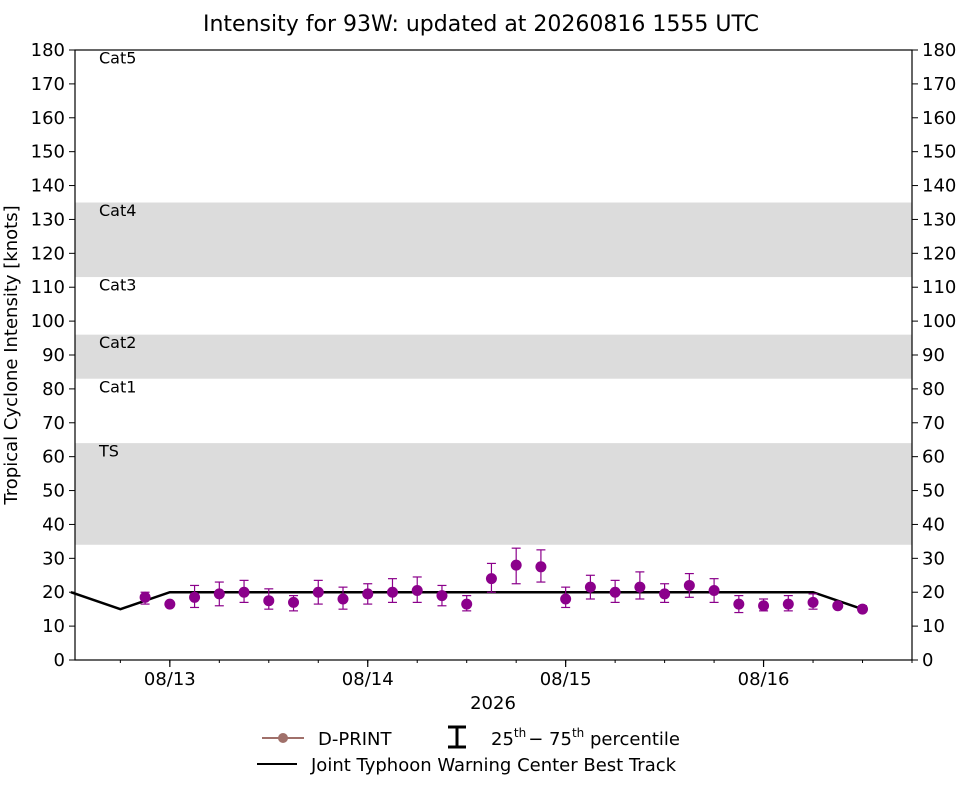  I want to click on category-labels: TS Cat1 Cat2 Cat3 Cat4 Cat5, so click(117, 255).